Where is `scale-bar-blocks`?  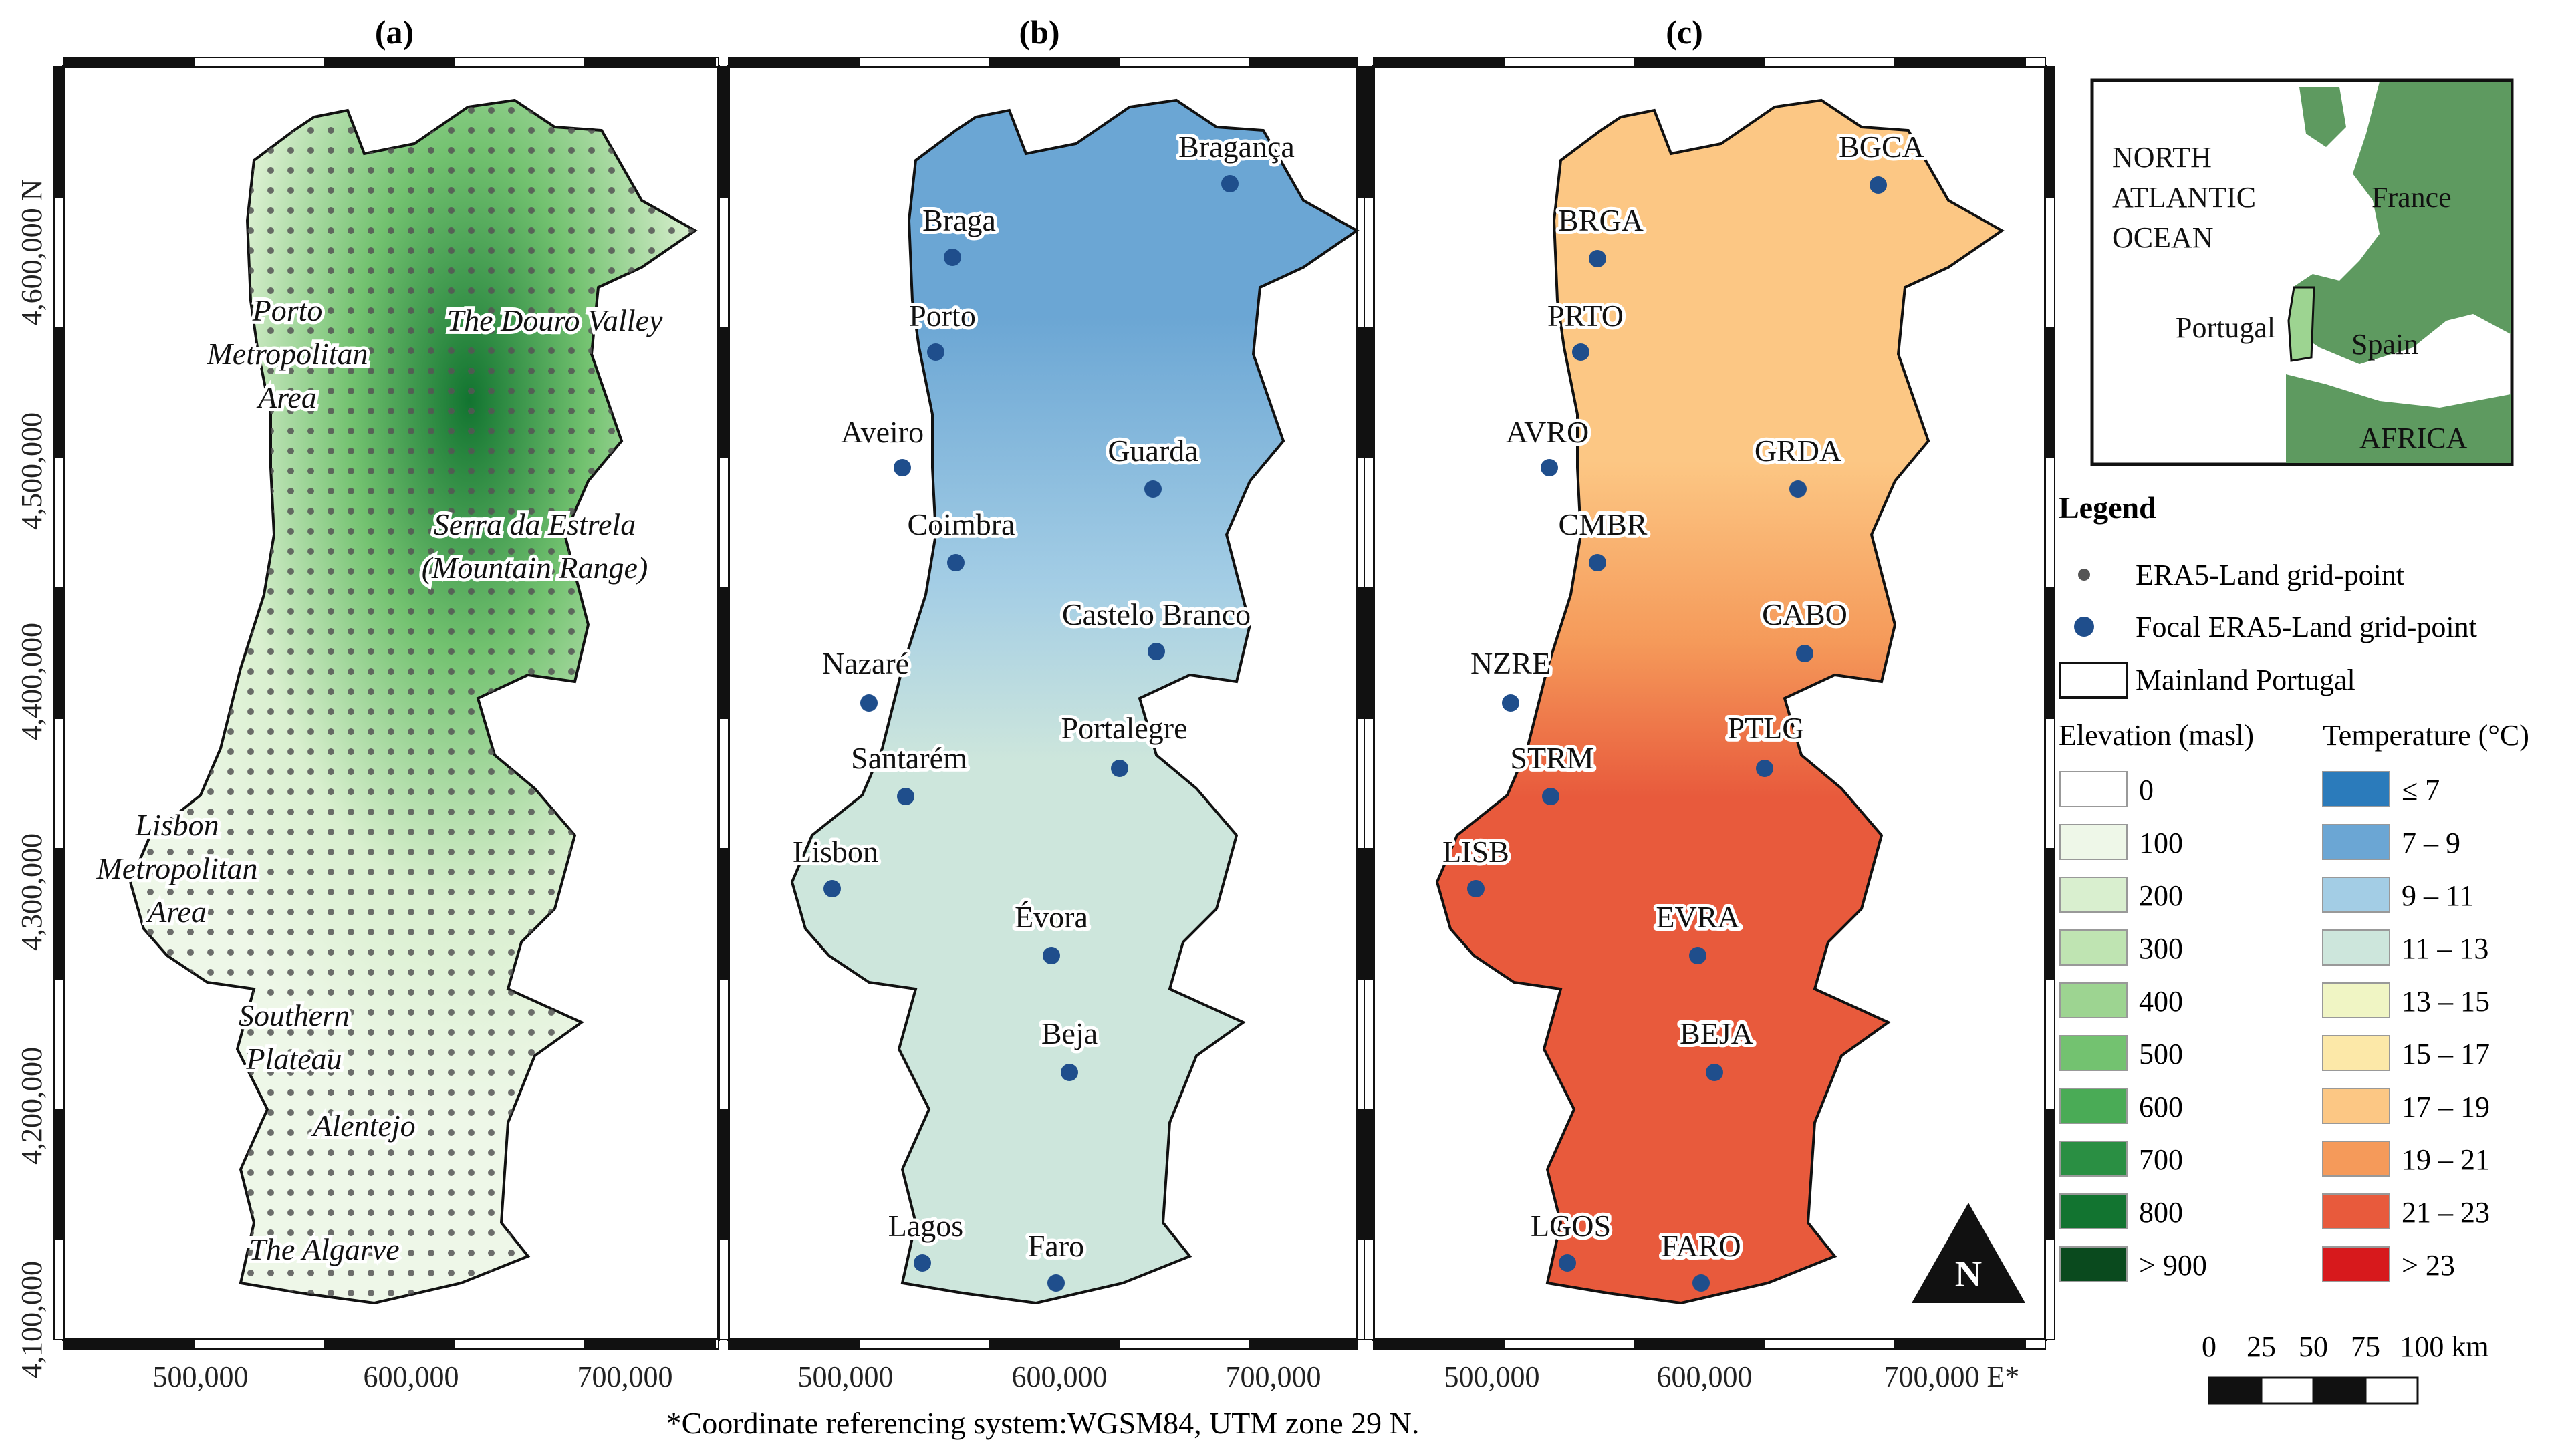 scale-bar-blocks is located at coordinates (2313, 1390).